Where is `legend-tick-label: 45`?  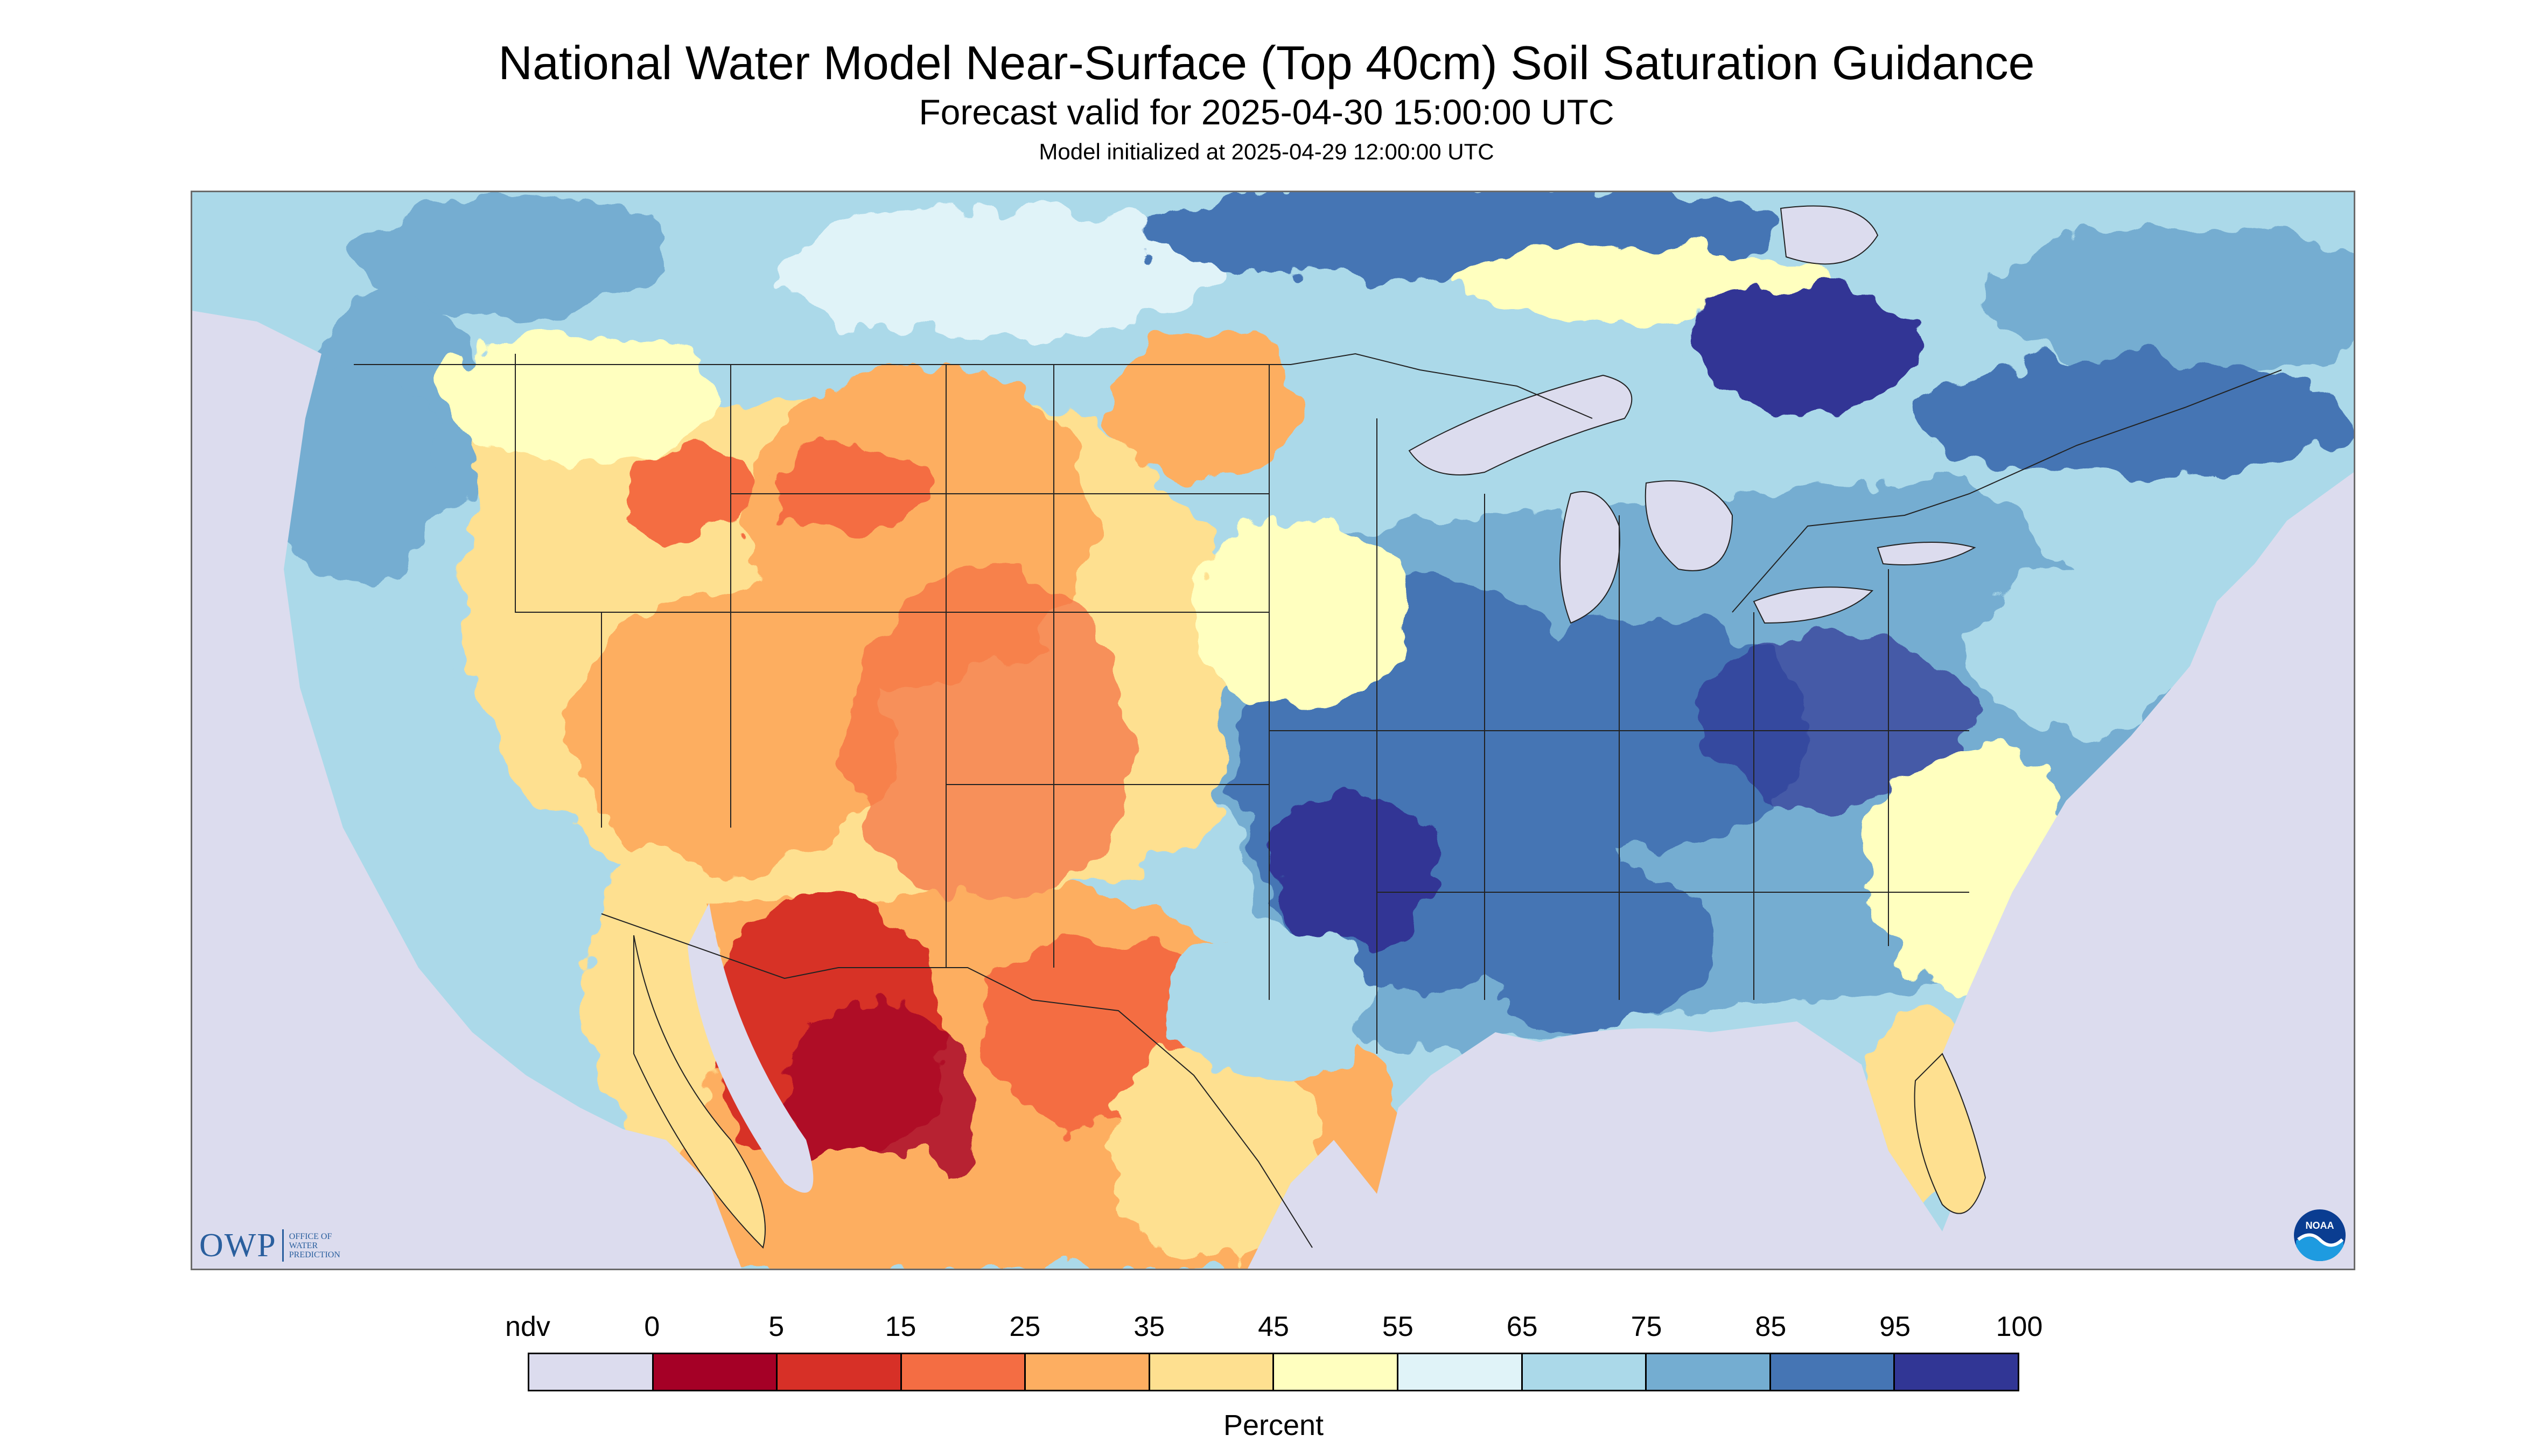
legend-tick-label: 45 is located at coordinates (1273, 1326).